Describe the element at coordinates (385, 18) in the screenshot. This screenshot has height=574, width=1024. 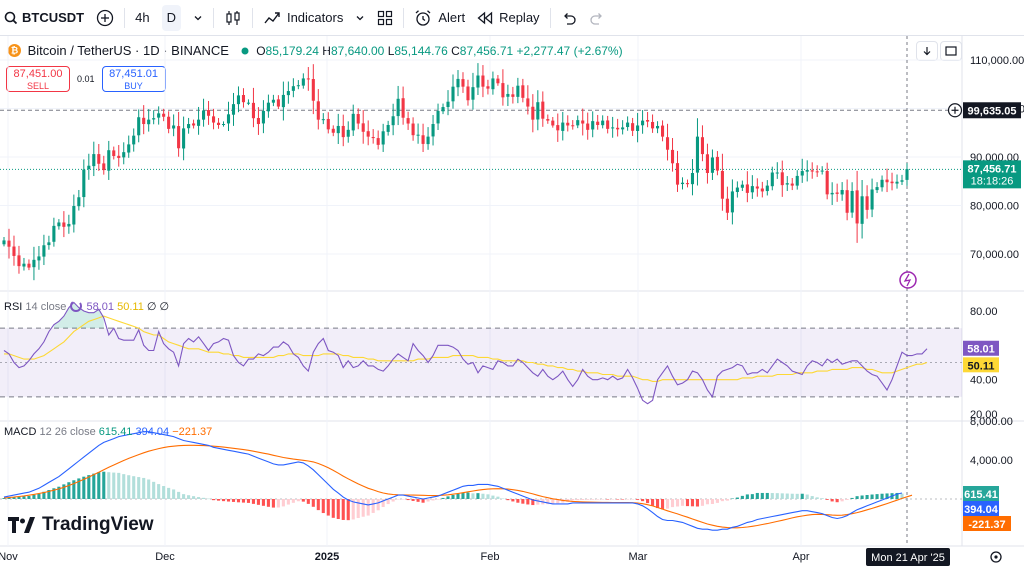
I see `layouts-button` at that location.